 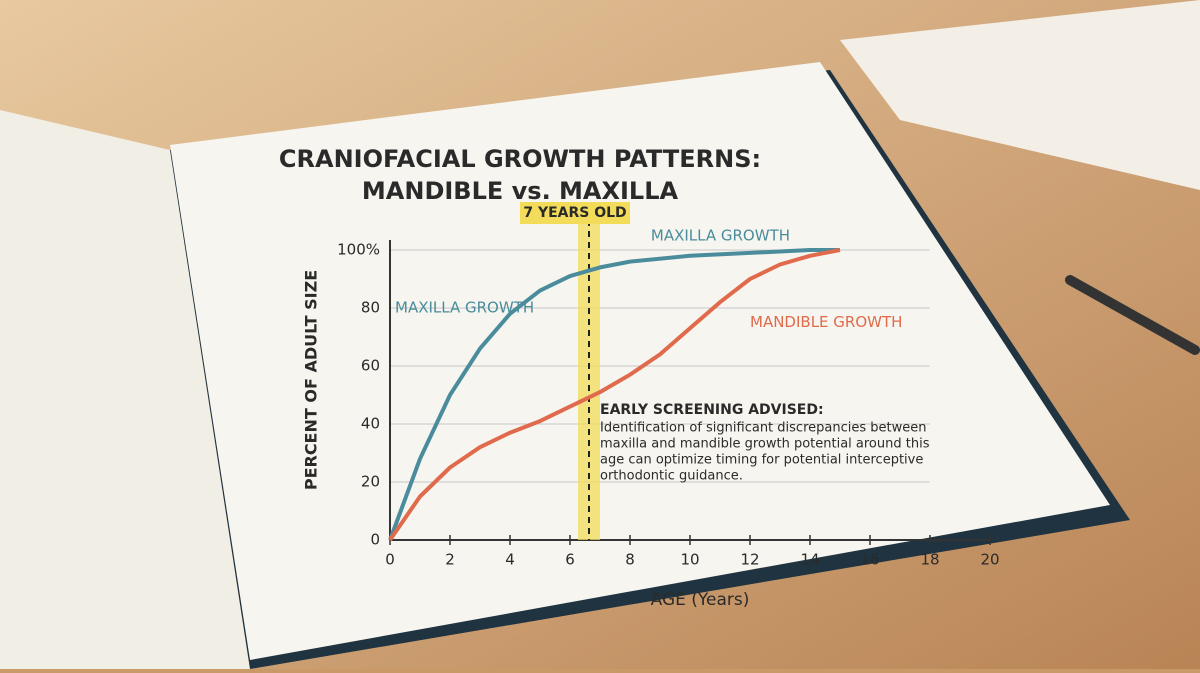 I want to click on chart-title: CRANIOFACIAL GROWTH PATTERNS:, so click(x=520, y=159).